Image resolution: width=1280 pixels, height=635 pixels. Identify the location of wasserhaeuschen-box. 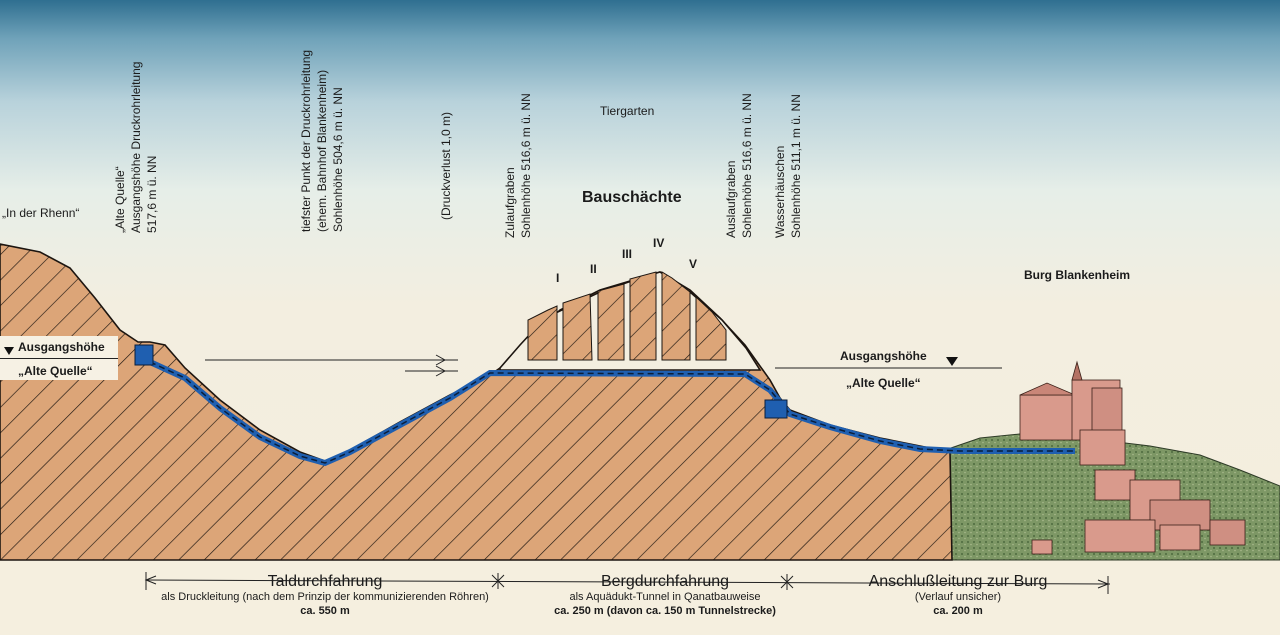
(776, 409).